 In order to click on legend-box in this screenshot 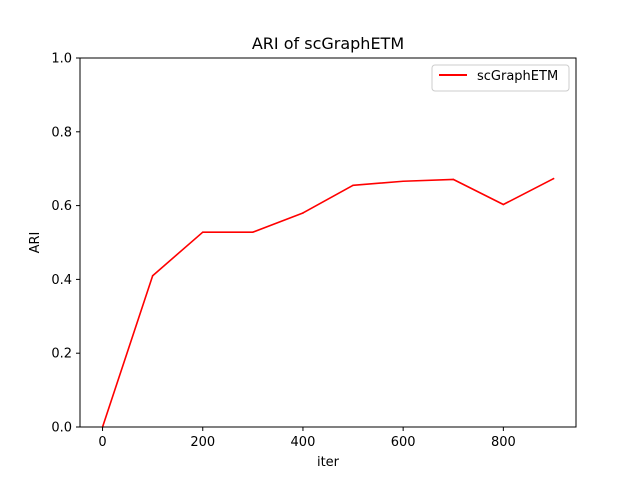, I will do `click(500, 78)`.